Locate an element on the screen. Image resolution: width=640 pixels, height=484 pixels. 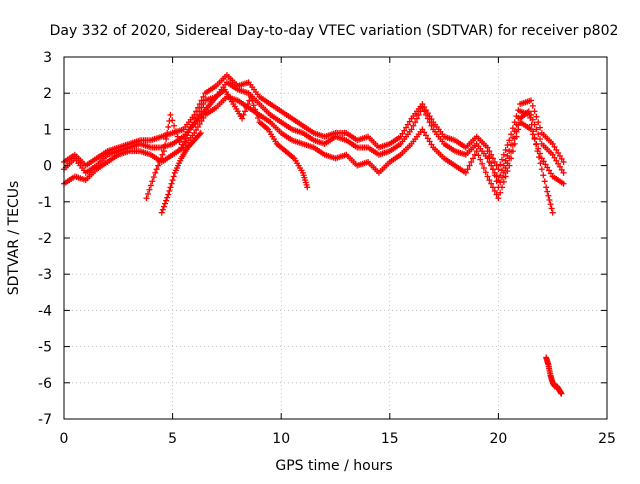
y-tick-label: -2 is located at coordinates (45, 239).